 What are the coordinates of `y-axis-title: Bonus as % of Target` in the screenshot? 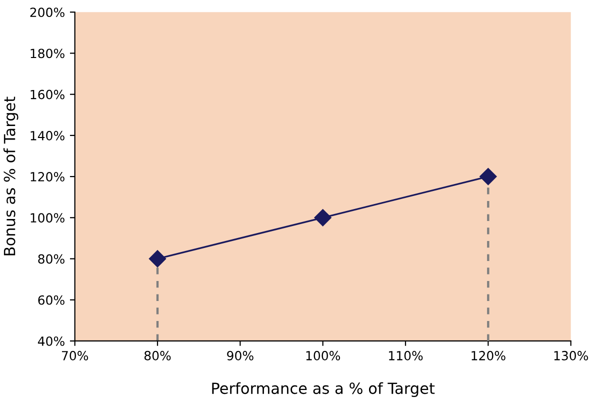 It's located at (10, 176).